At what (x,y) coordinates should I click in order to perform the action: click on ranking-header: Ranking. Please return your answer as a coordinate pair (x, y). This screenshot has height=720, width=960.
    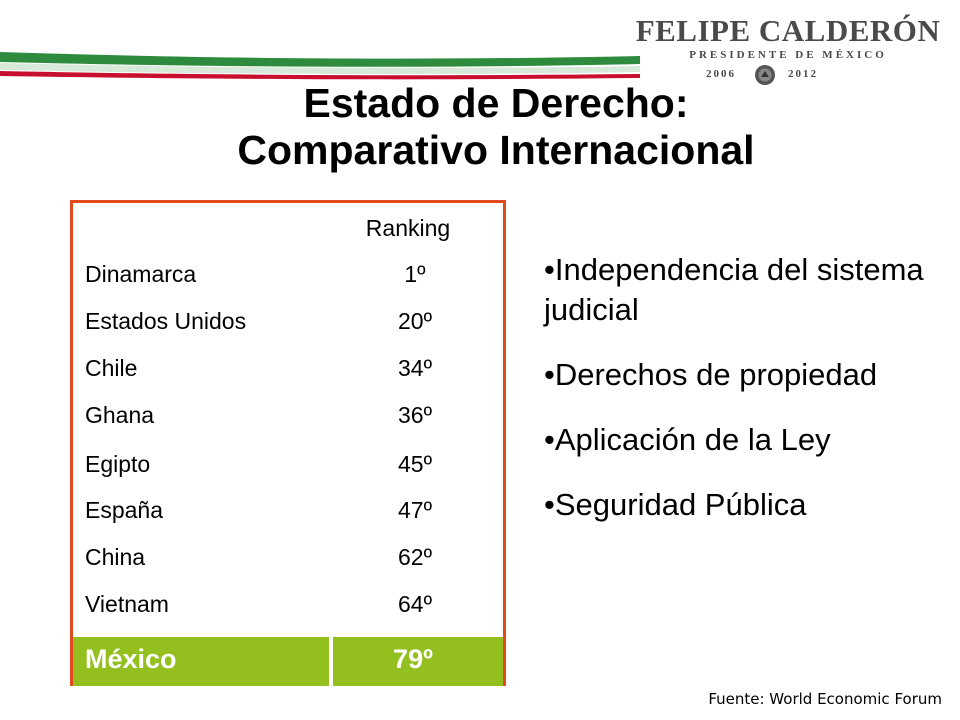
    Looking at the image, I should click on (408, 228).